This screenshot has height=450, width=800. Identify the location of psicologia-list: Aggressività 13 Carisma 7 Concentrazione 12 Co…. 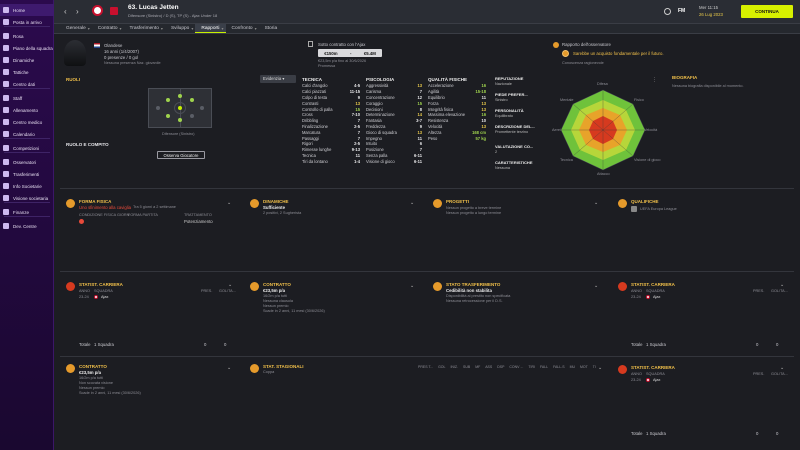
(395, 123).